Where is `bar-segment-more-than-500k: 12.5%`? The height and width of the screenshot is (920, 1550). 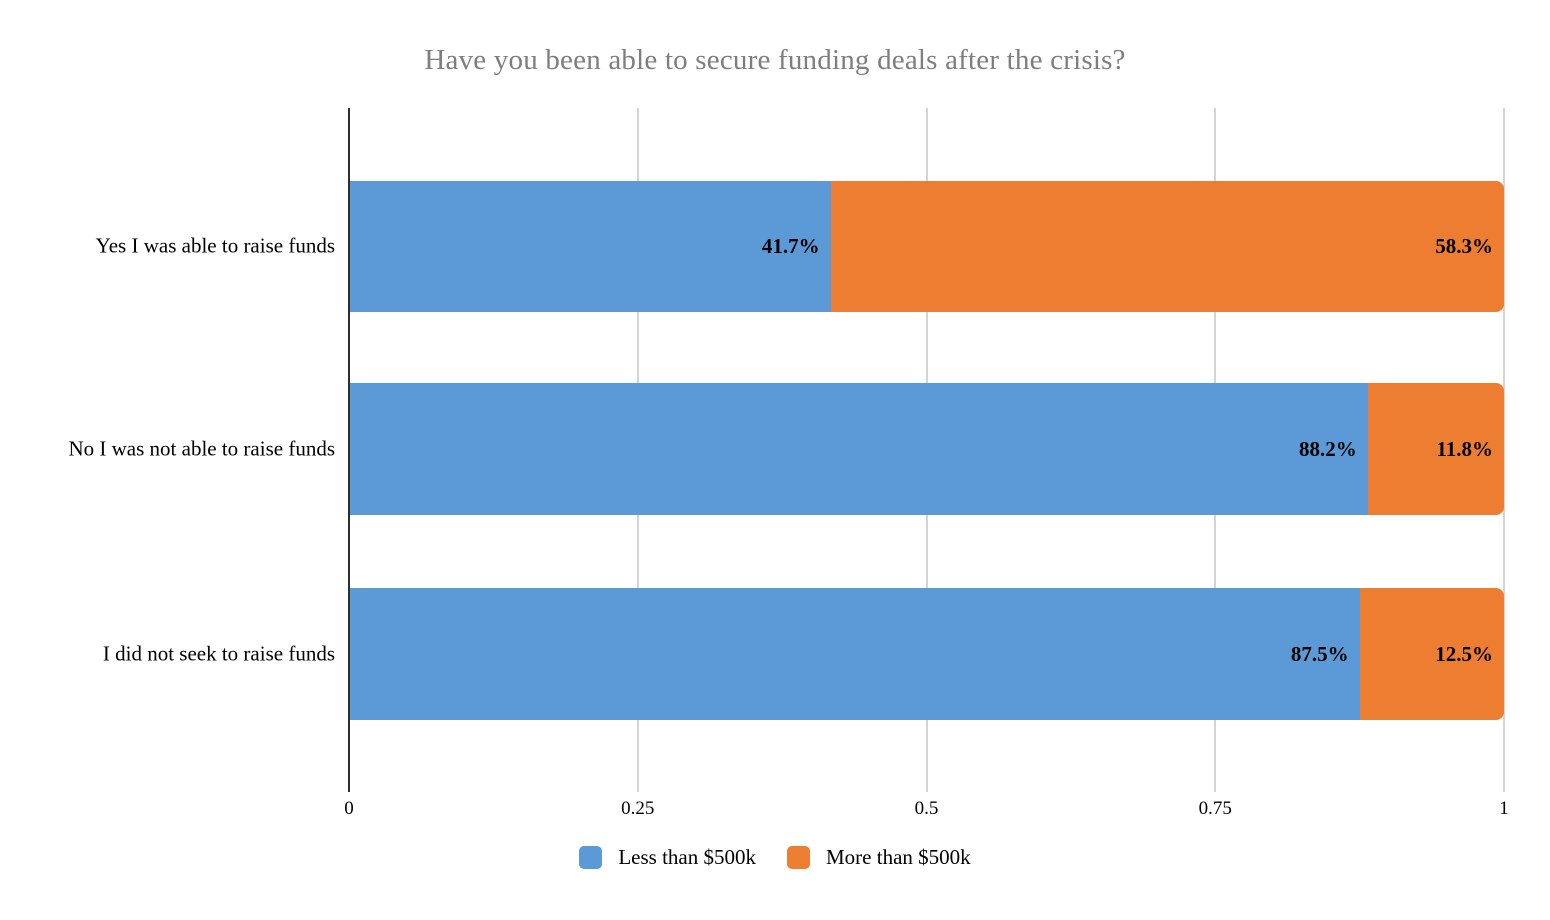
bar-segment-more-than-500k: 12.5% is located at coordinates (1431, 654).